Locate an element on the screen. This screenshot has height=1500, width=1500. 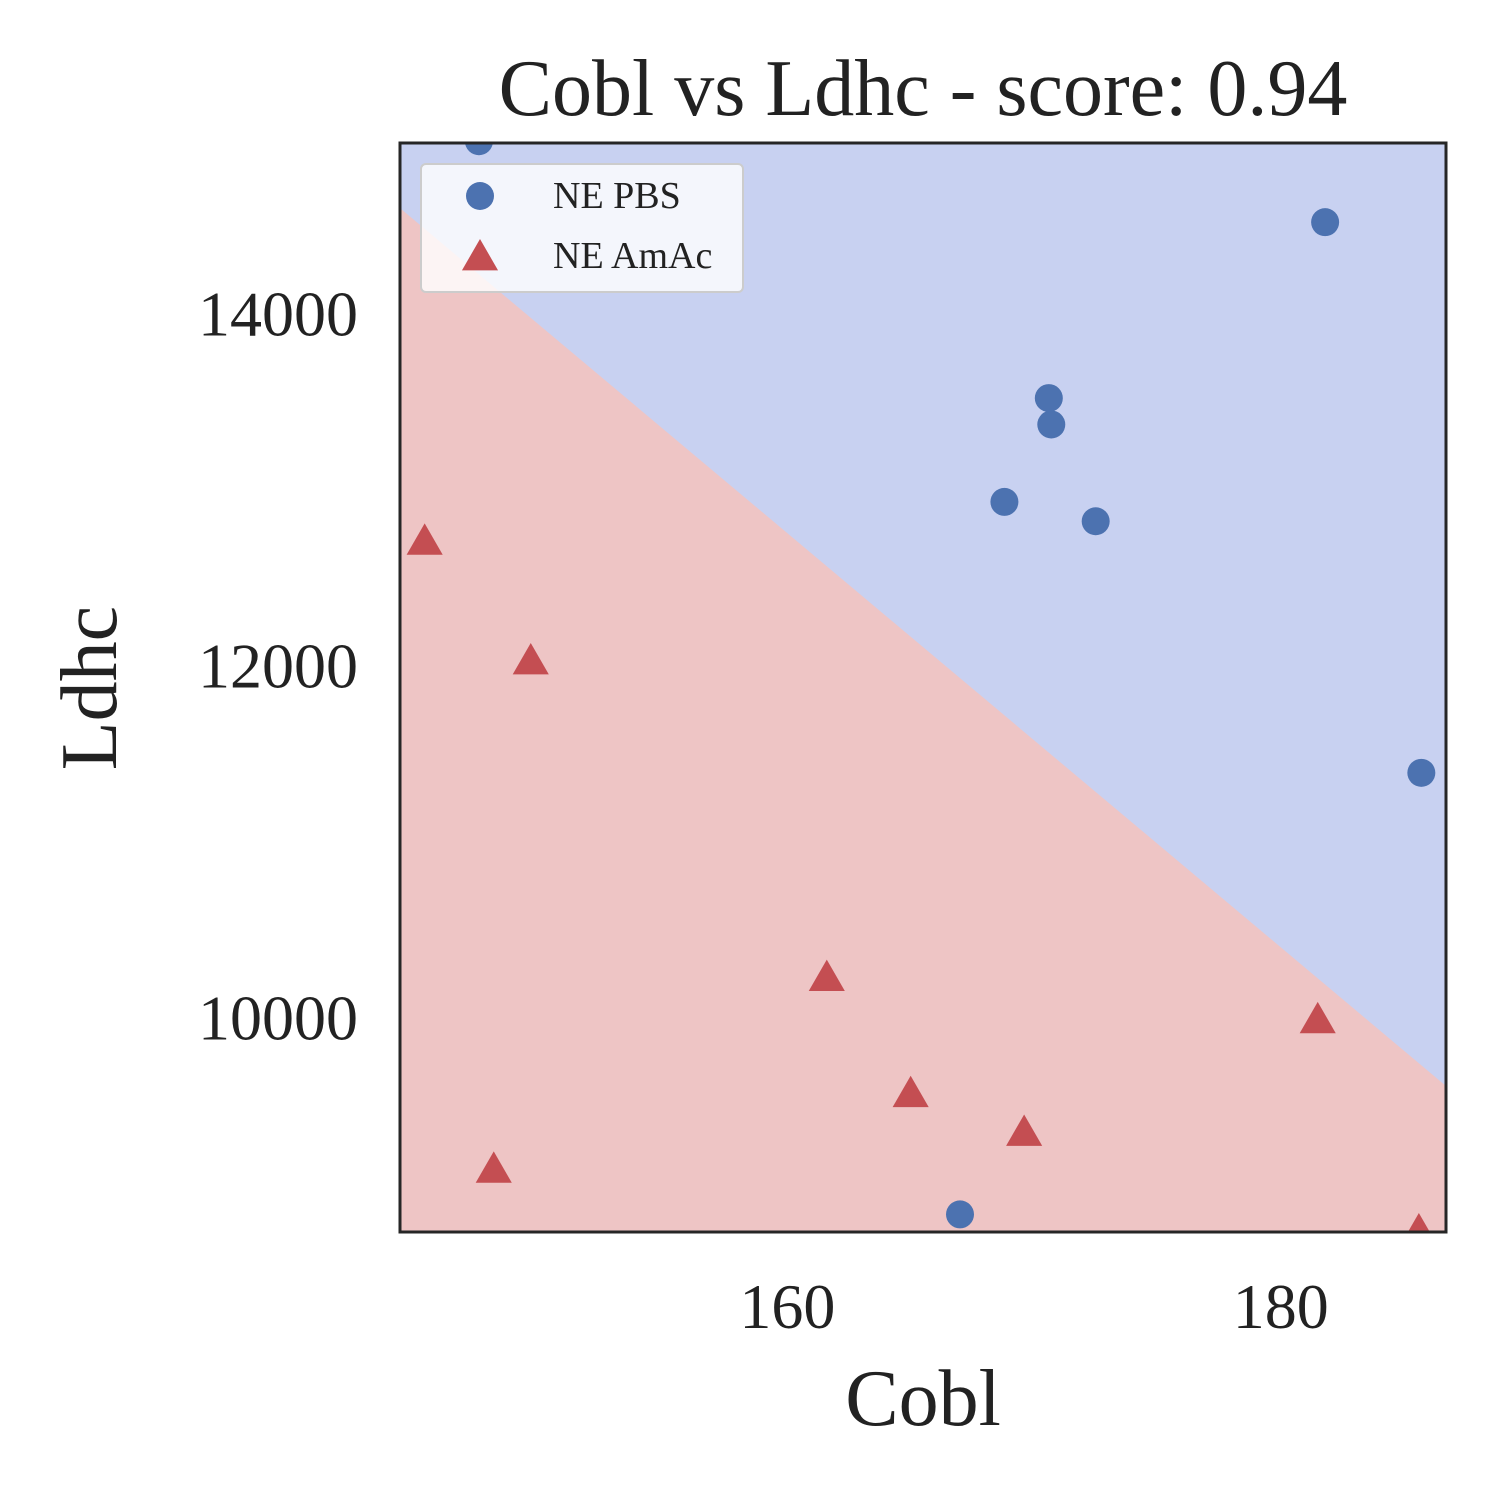
legend: NE PBS NE AmAc is located at coordinates (582, 228).